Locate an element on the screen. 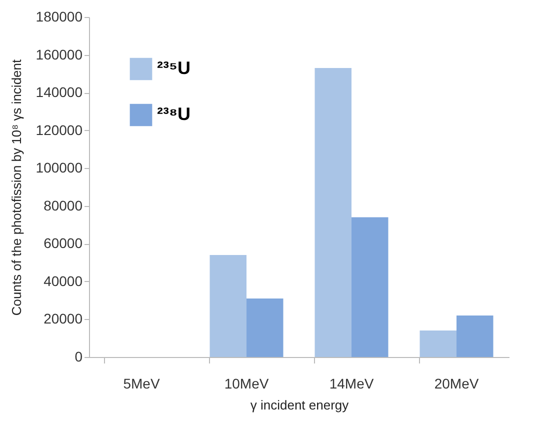 This screenshot has width=539, height=439. y-tick-label: 180000 is located at coordinates (59, 16).